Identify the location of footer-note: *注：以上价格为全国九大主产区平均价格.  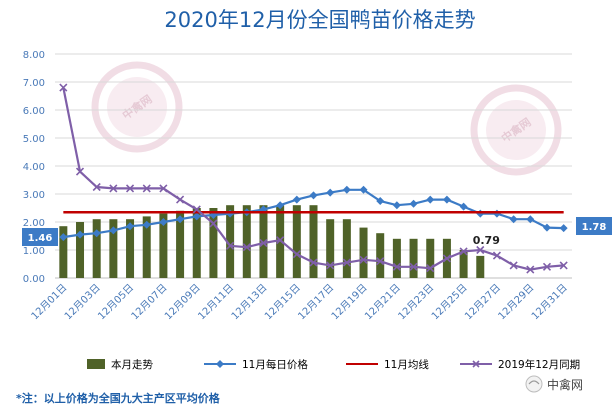
(118, 398).